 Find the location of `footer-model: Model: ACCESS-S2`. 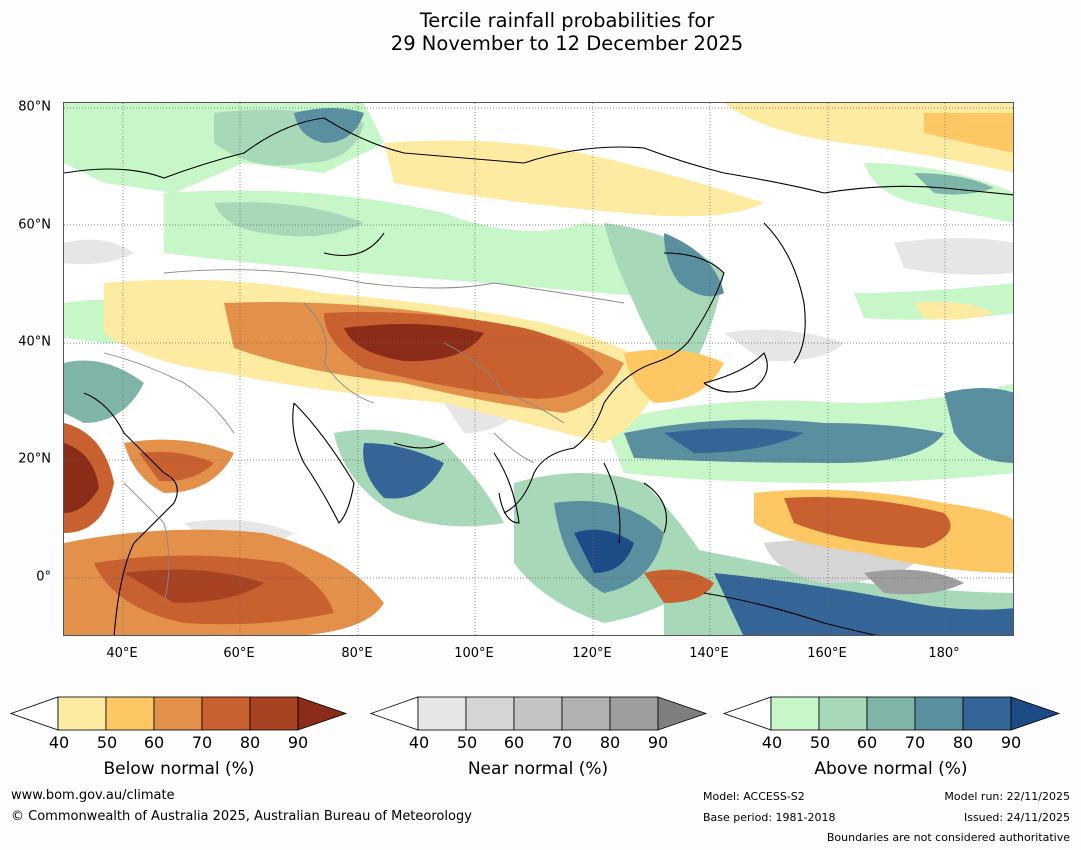

footer-model: Model: ACCESS-S2 is located at coordinates (754, 796).